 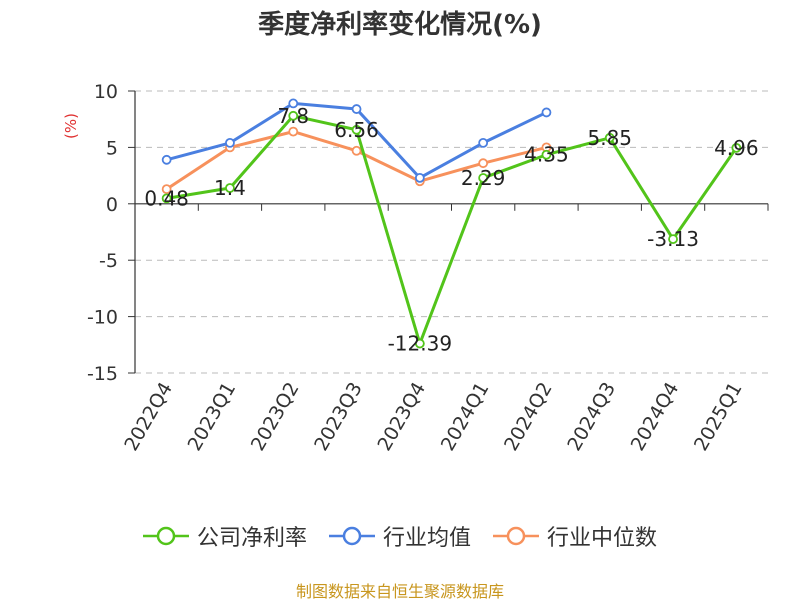 I want to click on y-tick-label: 0, so click(x=112, y=205).